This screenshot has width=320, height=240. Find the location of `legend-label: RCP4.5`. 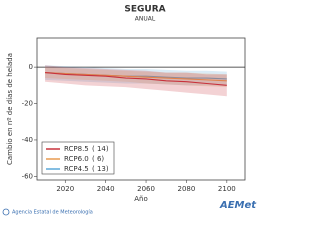

legend-label: RCP4.5 is located at coordinates (76, 169).